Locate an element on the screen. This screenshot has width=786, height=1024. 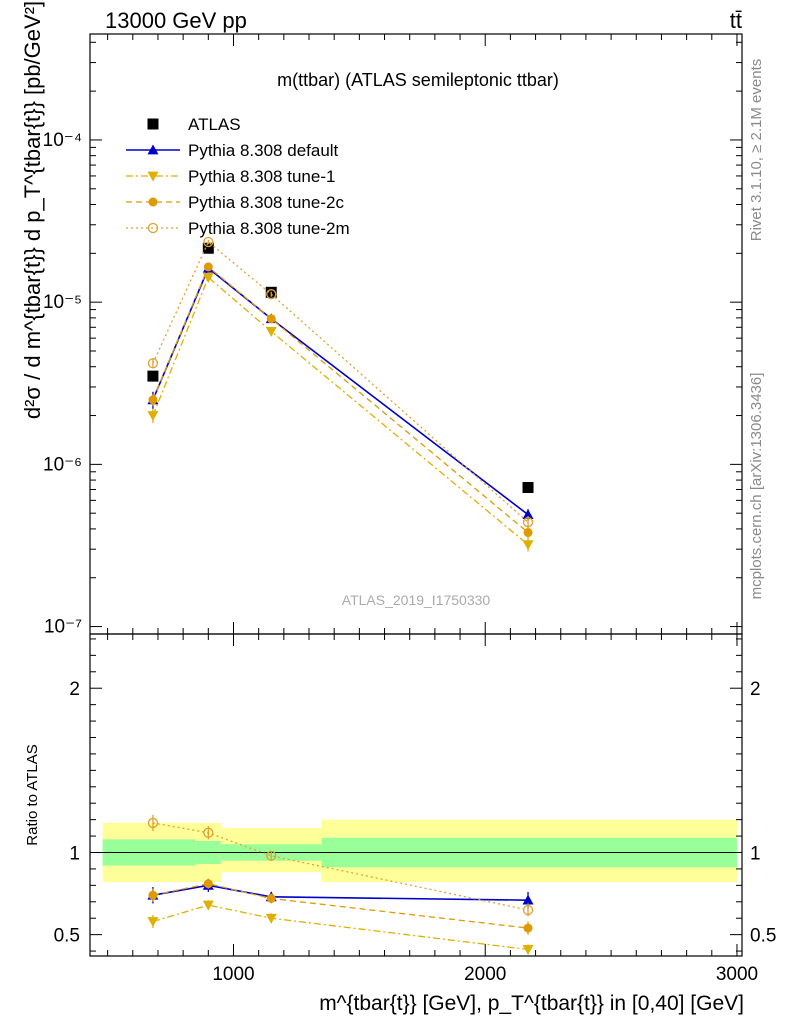
rivet-version-label: Rivet 3.1.10, ≥ 2.1M events is located at coordinates (756, 150).